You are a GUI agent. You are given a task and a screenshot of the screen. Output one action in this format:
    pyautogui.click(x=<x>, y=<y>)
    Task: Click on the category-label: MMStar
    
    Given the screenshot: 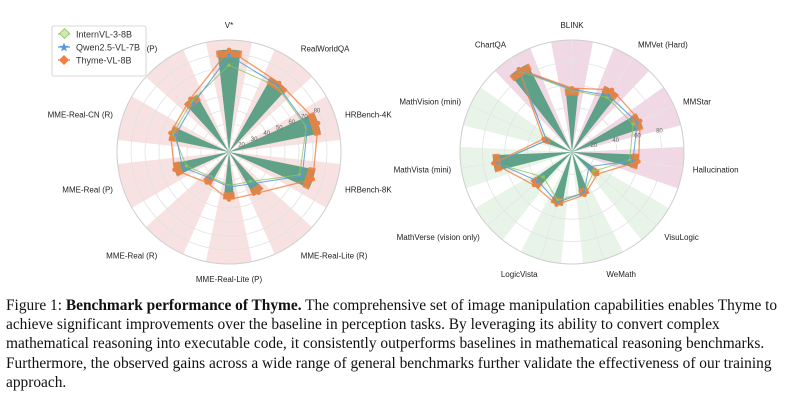 What is the action you would take?
    pyautogui.click(x=697, y=101)
    